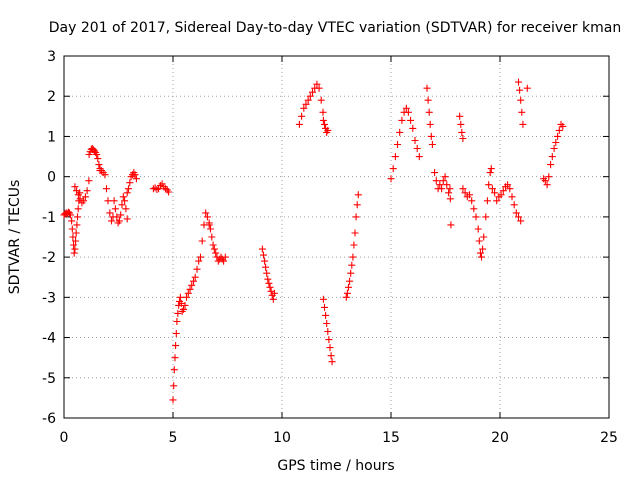  I want to click on y-tick-label: 3, so click(51, 57).